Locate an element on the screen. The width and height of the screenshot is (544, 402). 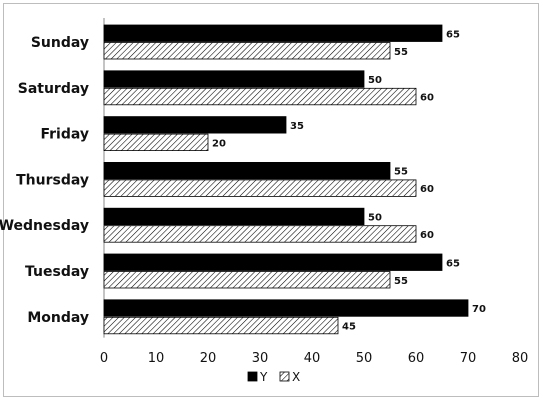
bar-x-wednesday is located at coordinates (260, 234).